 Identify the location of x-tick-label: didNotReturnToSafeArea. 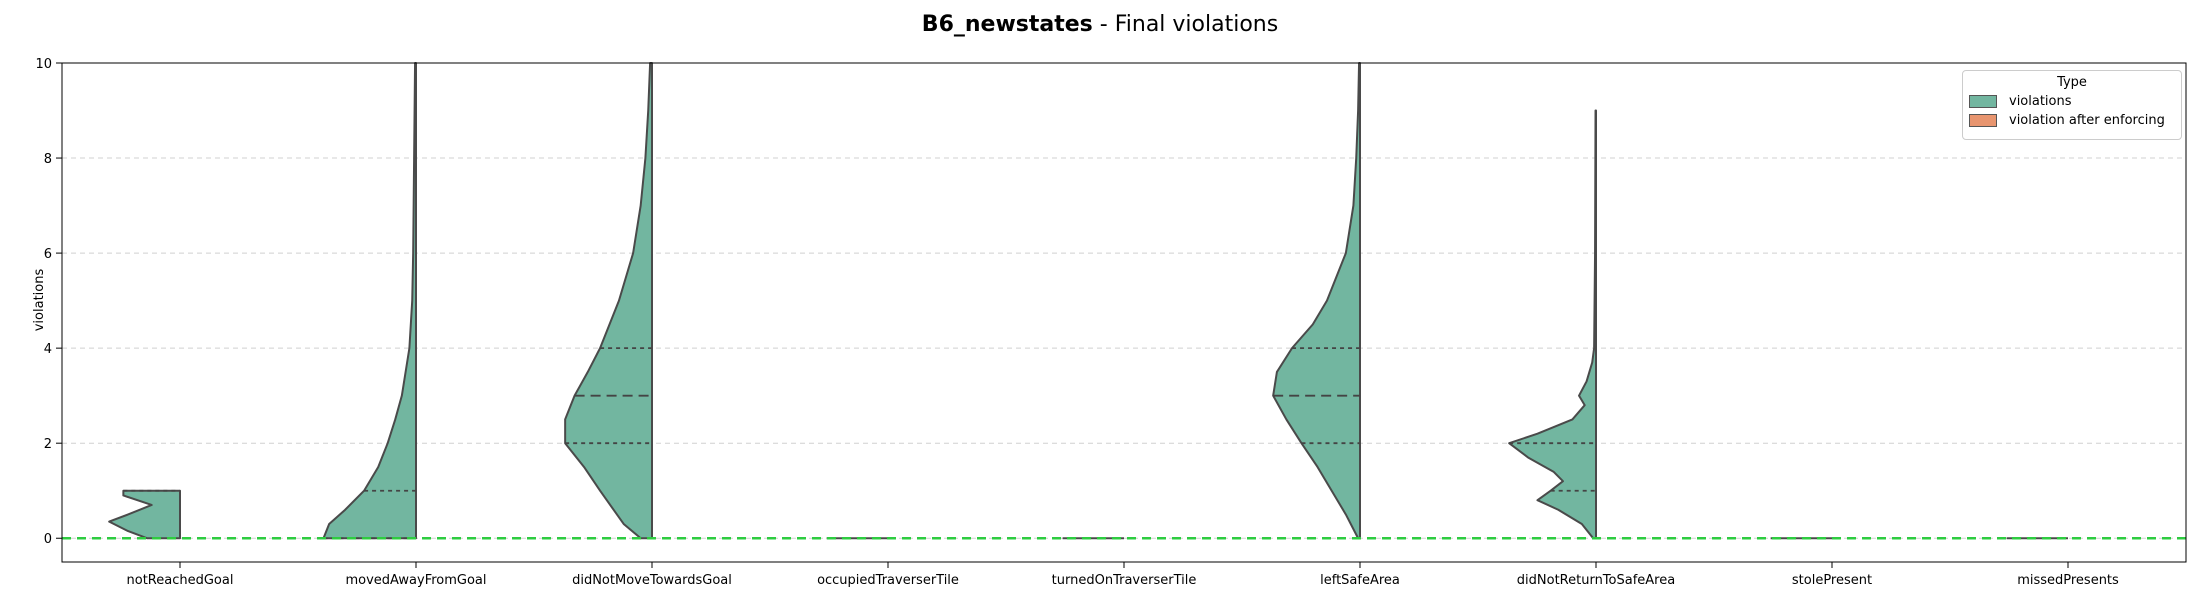
(1596, 580).